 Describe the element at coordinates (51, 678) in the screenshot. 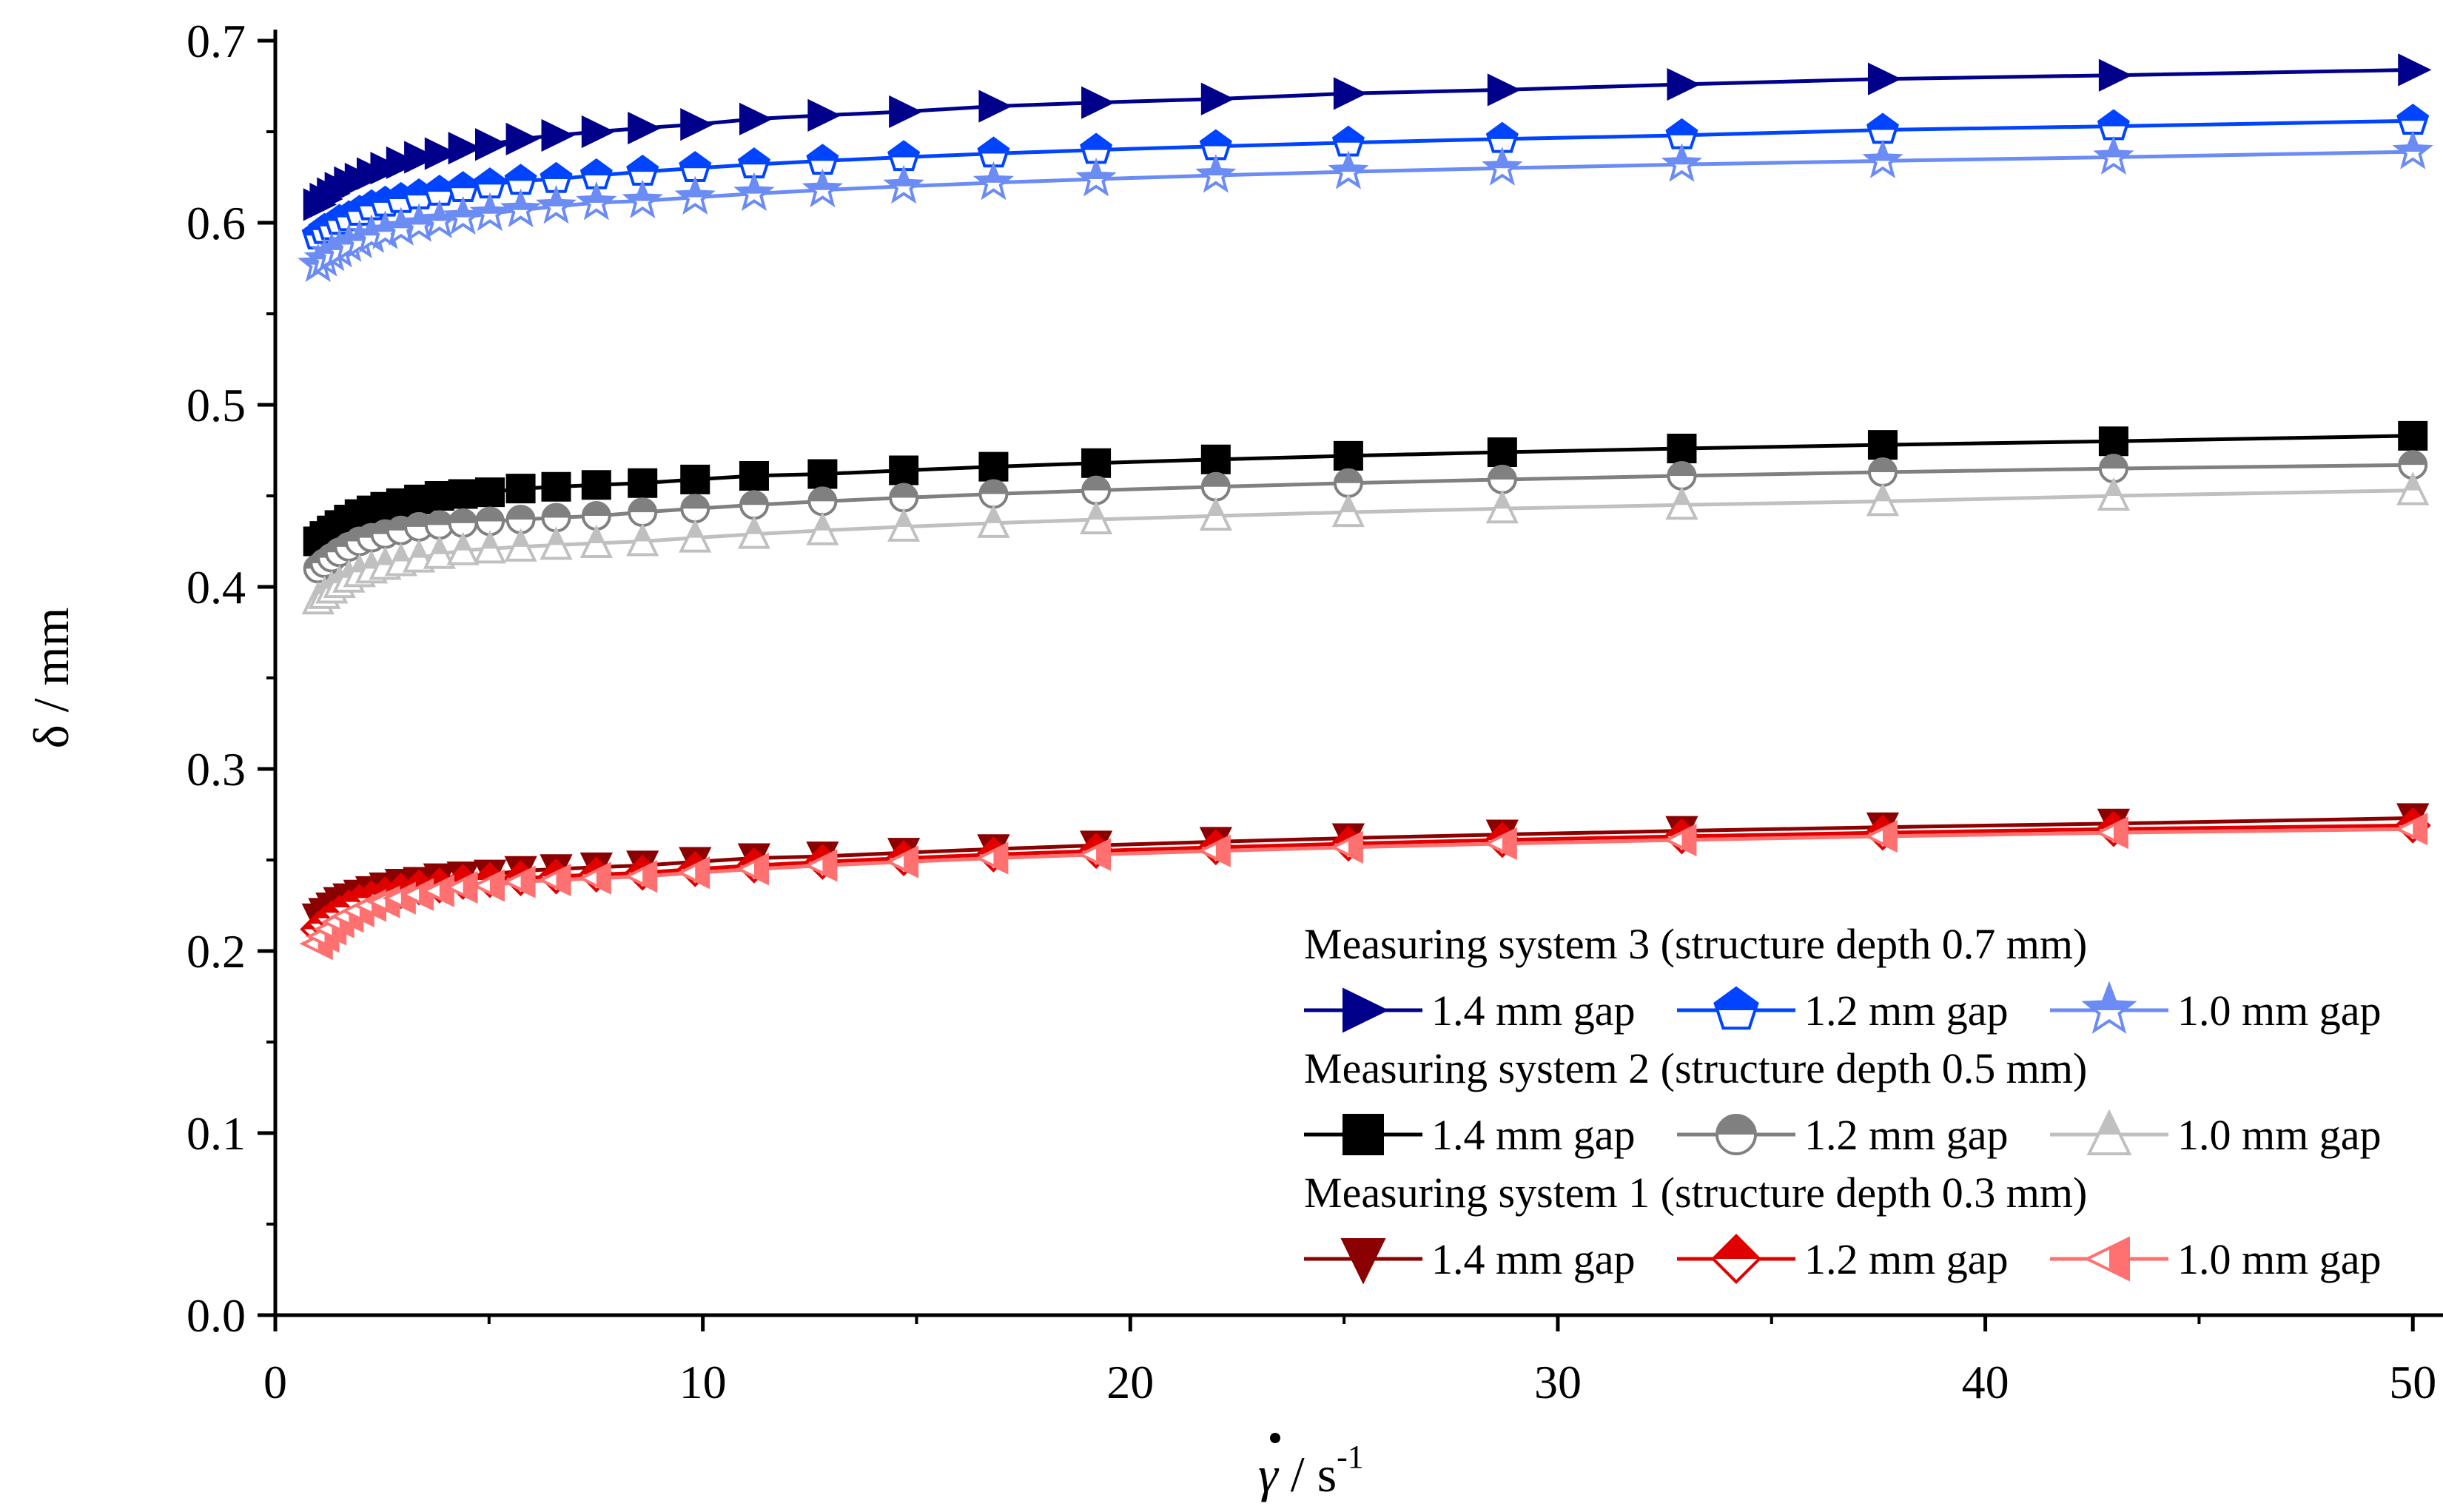

I see `y-axis-label: δ / mm` at that location.